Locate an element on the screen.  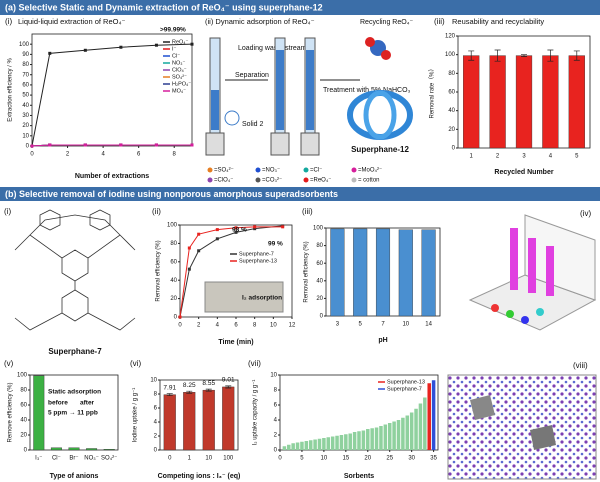
x-tick-label: Cl⁻ is located at coordinates (56, 459).